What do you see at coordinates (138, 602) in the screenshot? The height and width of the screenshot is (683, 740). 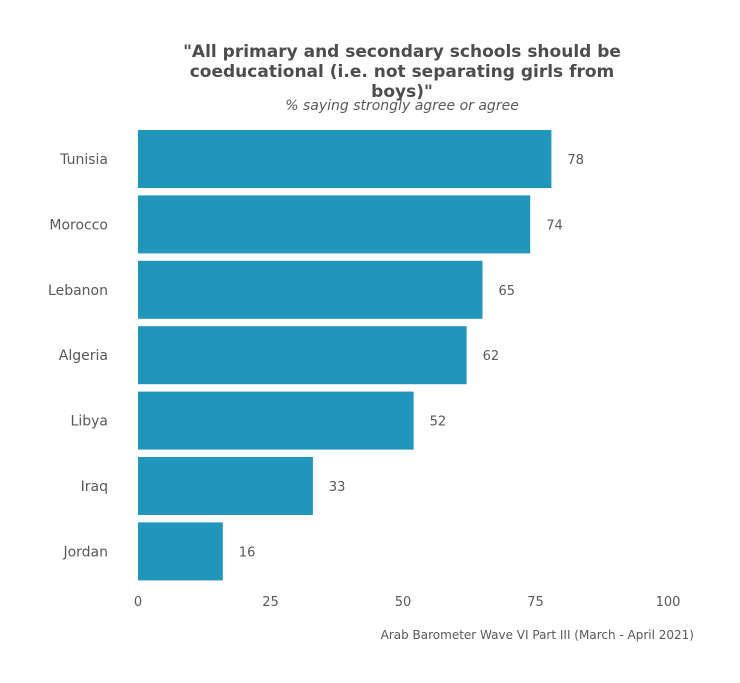 I see `x-tick-label-0: 0` at bounding box center [138, 602].